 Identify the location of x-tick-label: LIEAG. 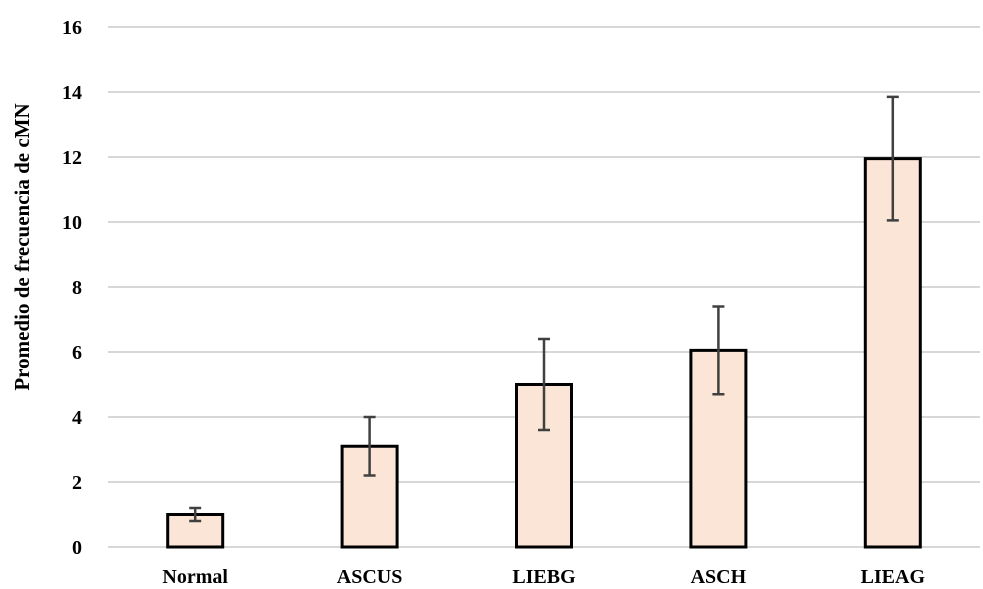
(893, 577).